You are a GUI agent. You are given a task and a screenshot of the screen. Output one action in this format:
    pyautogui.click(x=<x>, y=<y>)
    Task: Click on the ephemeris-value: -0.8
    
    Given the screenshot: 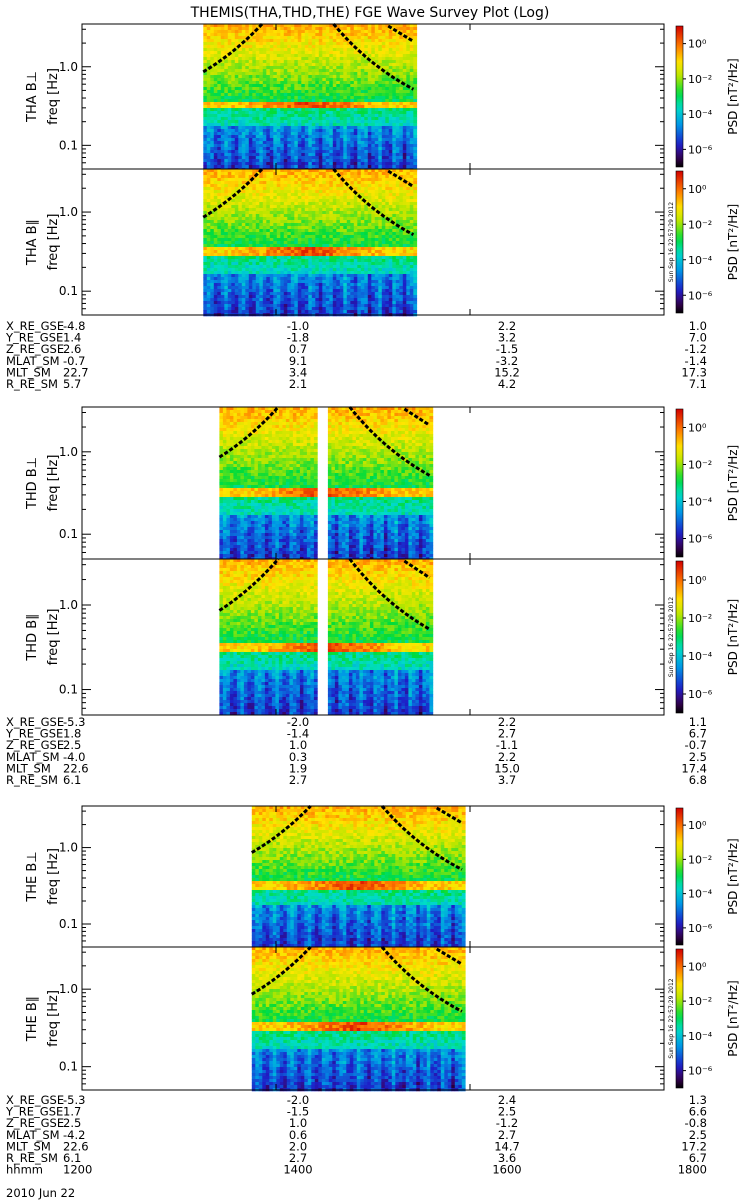 What is the action you would take?
    pyautogui.click(x=696, y=1123)
    